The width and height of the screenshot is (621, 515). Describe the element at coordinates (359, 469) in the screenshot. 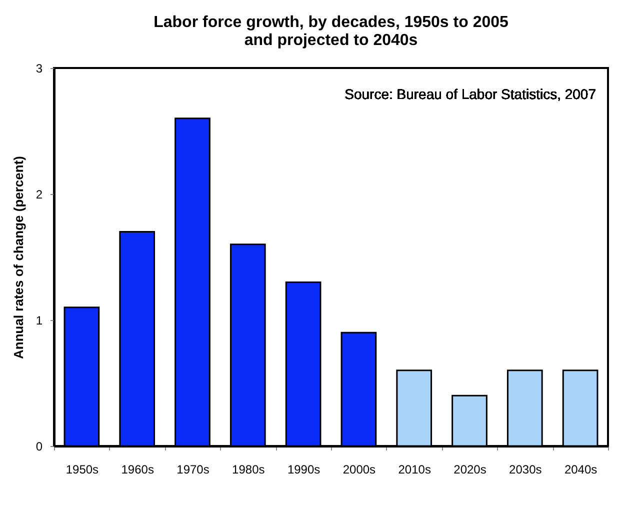

I see `x-tick-label: 2000s` at that location.